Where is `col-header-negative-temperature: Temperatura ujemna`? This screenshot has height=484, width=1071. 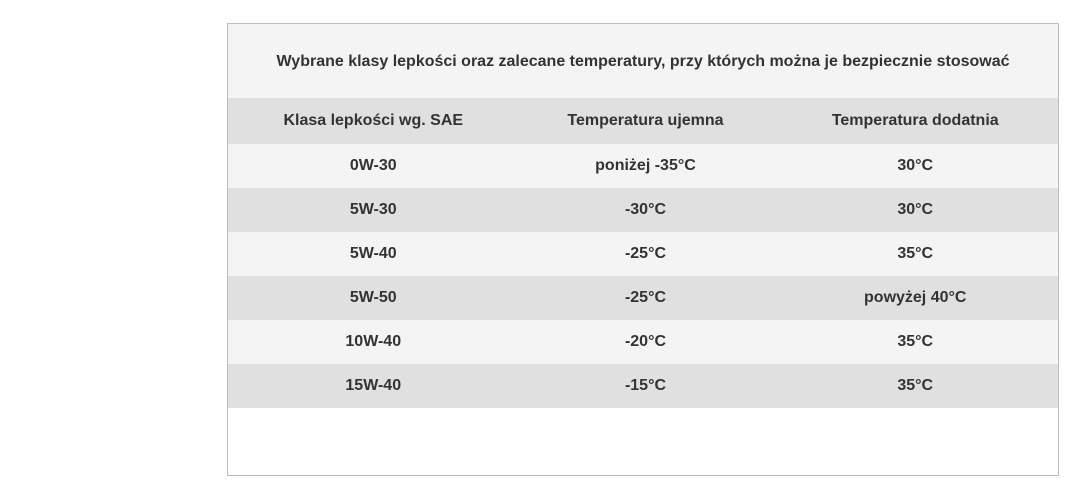 col-header-negative-temperature: Temperatura ujemna is located at coordinates (645, 120).